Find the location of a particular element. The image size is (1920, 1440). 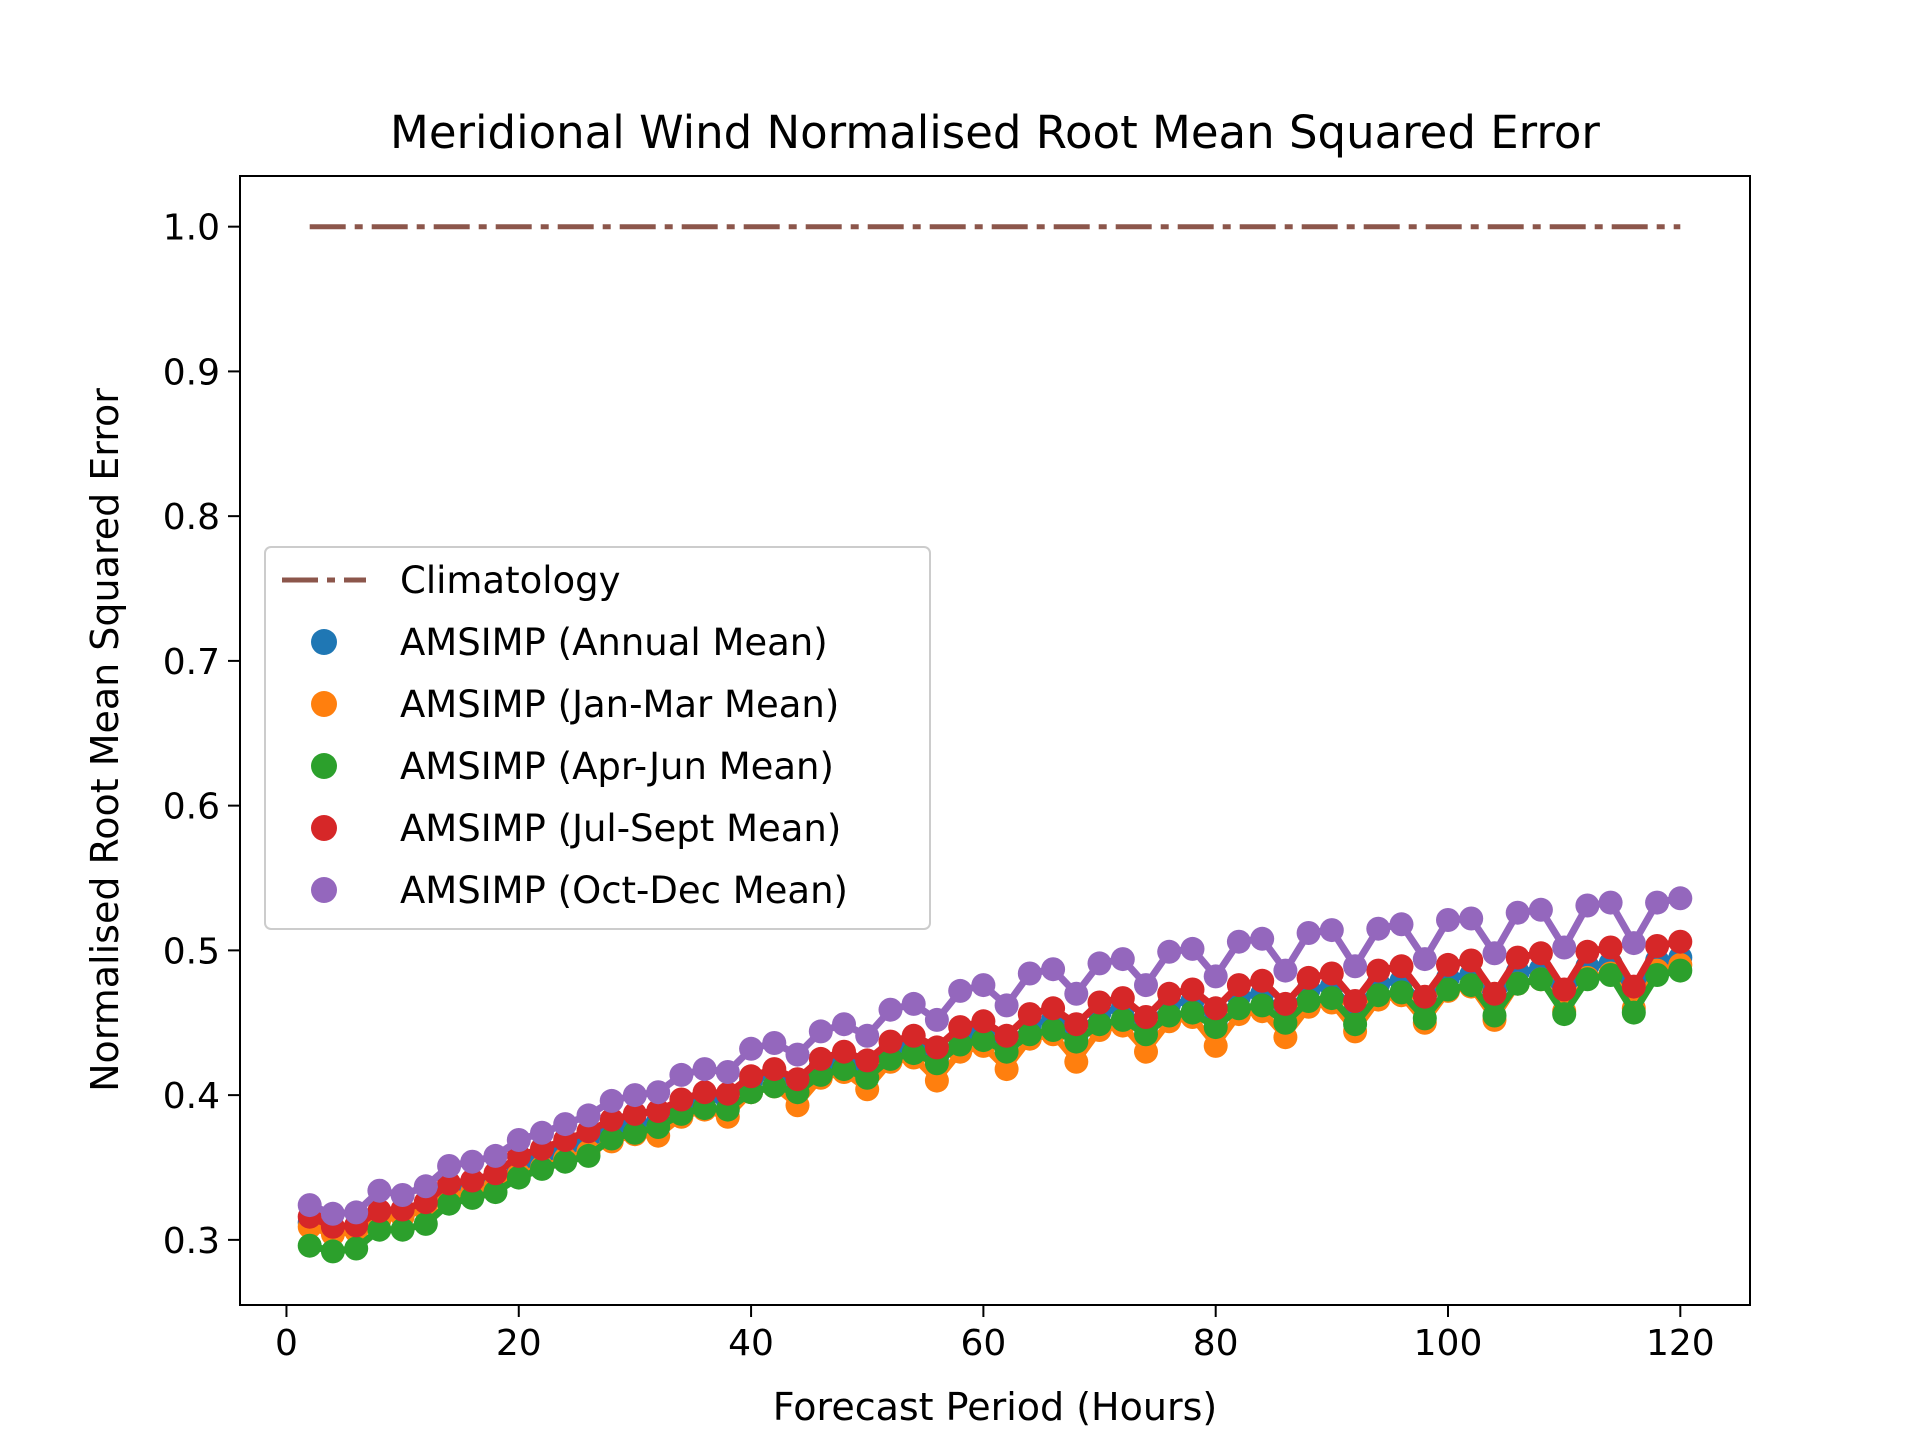

legend-label: Climatology is located at coordinates (510, 580).